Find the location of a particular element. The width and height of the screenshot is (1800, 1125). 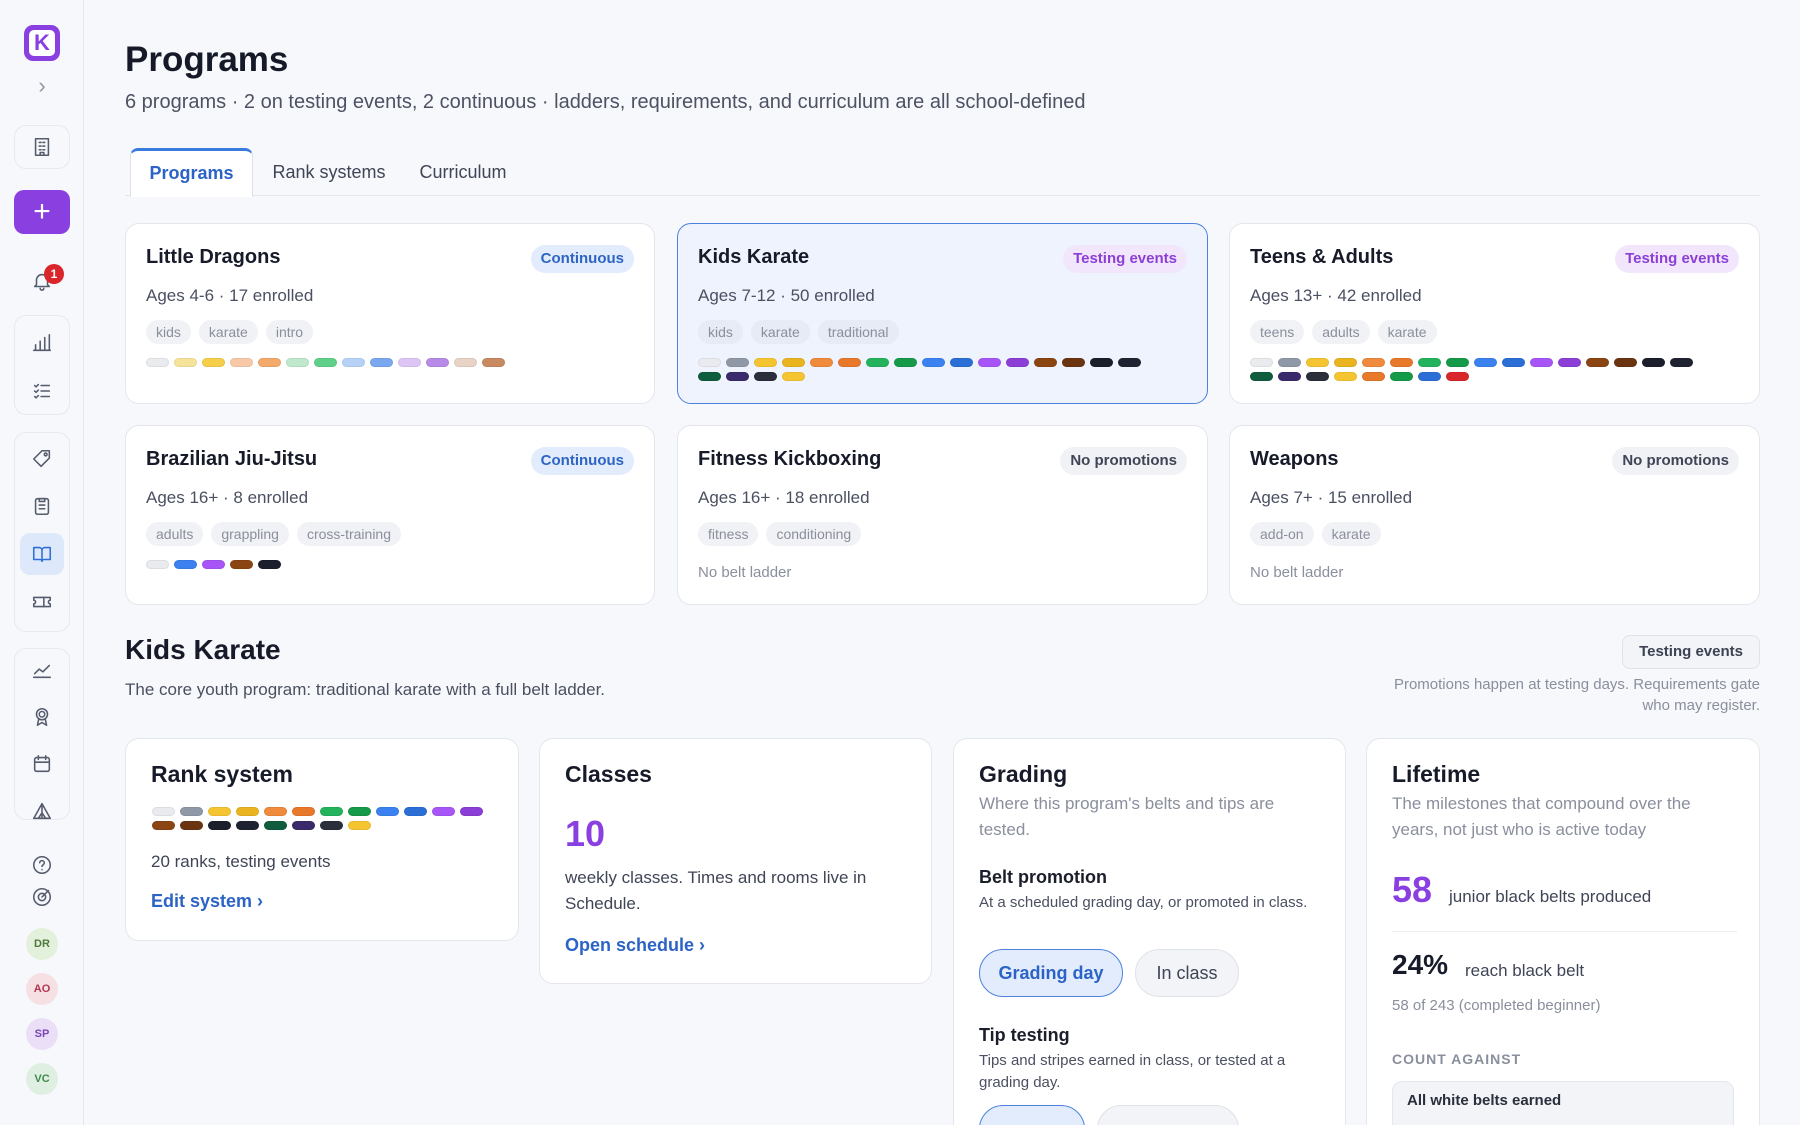

no-belt-ladder: No belt ladder is located at coordinates (745, 572).